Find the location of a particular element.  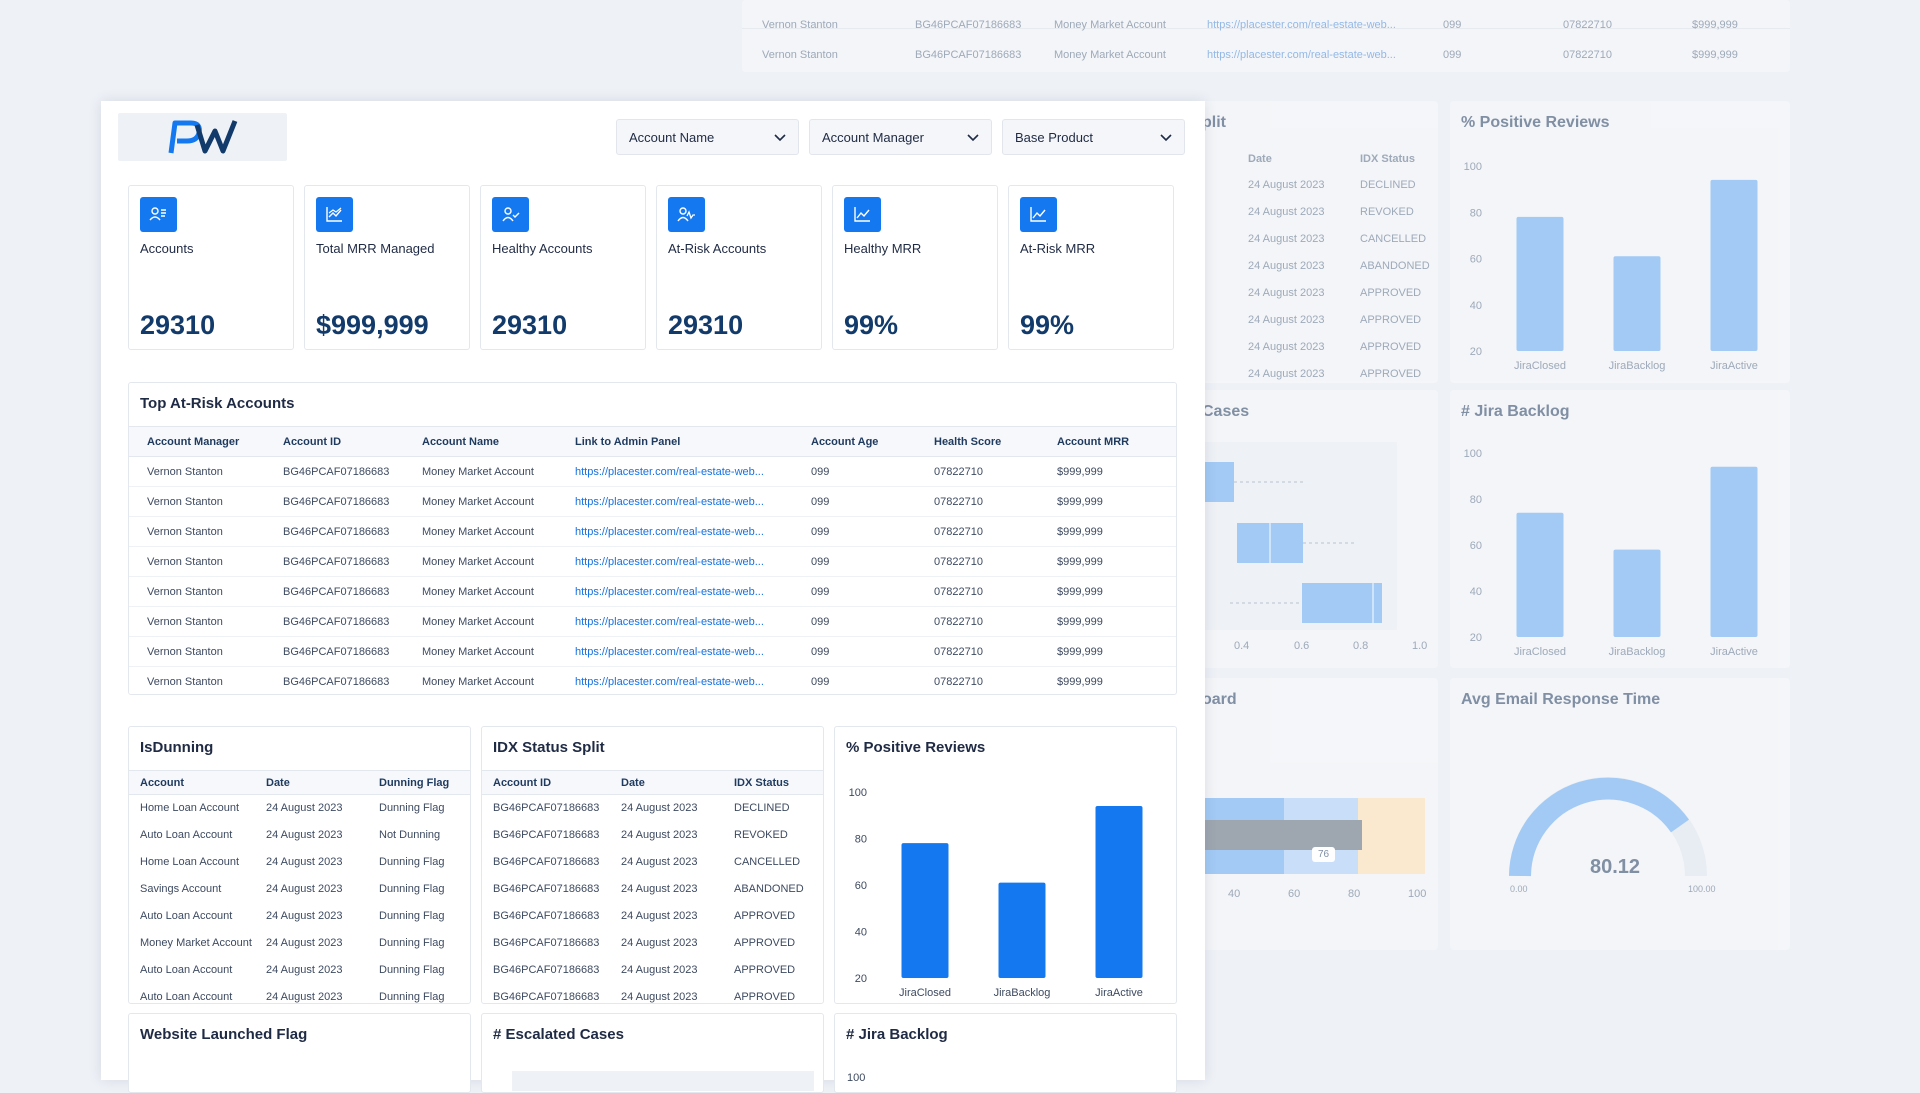

bg-split-cell: 24 August 2023 is located at coordinates (1286, 266).